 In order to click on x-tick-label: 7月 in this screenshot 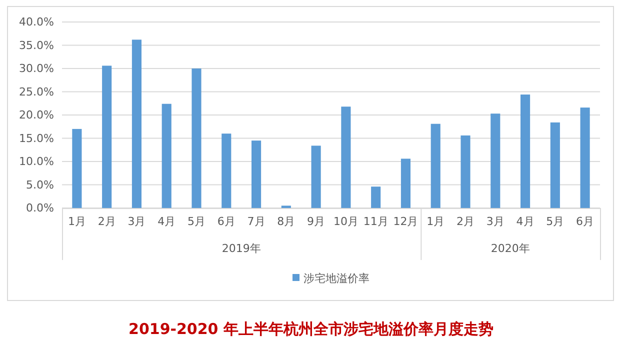, I will do `click(256, 221)`.